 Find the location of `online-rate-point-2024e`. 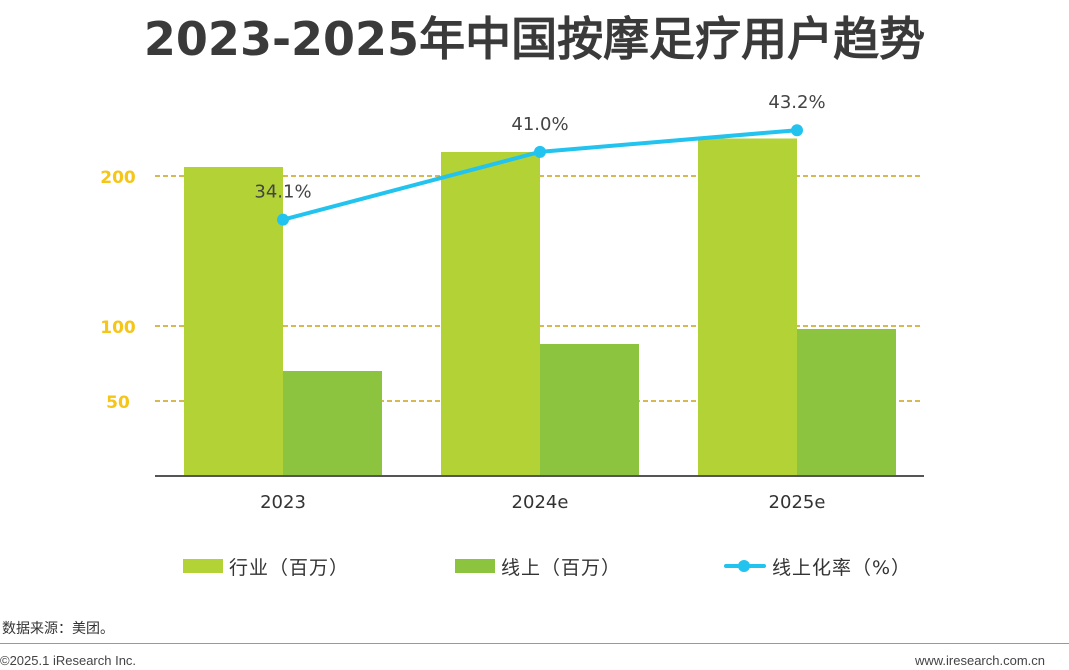

online-rate-point-2024e is located at coordinates (540, 151).